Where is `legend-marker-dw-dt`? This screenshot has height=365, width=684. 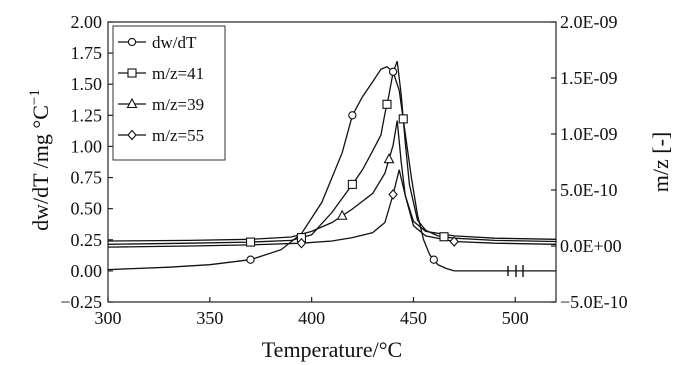
legend-marker-dw-dt is located at coordinates (132, 42).